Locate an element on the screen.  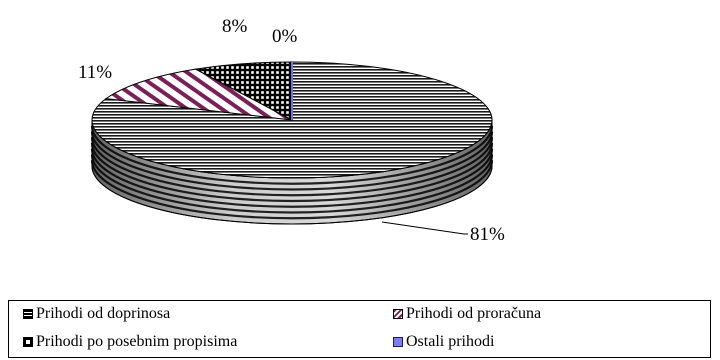
legend-item-doprinosa: Prihodi od doprinosa is located at coordinates (96, 314).